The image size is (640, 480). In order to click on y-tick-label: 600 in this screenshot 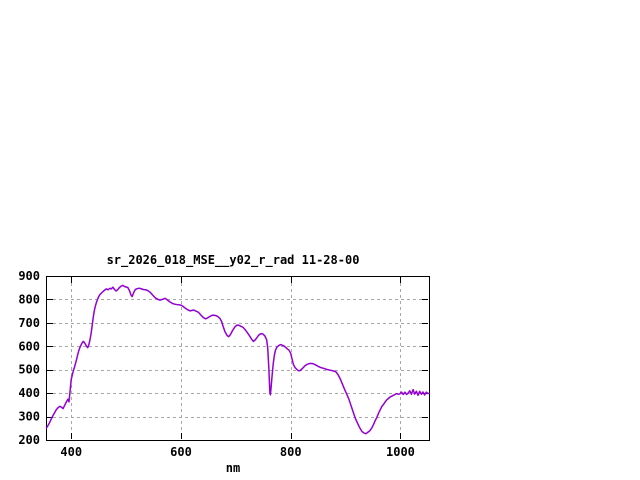, I will do `click(29, 346)`.